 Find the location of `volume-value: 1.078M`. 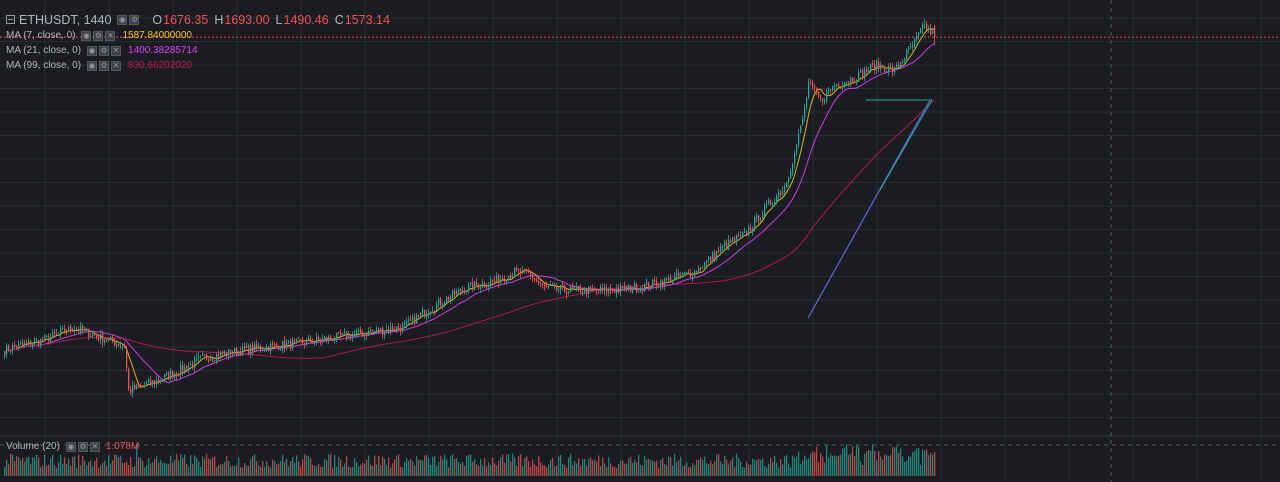

volume-value: 1.078M is located at coordinates (122, 446).